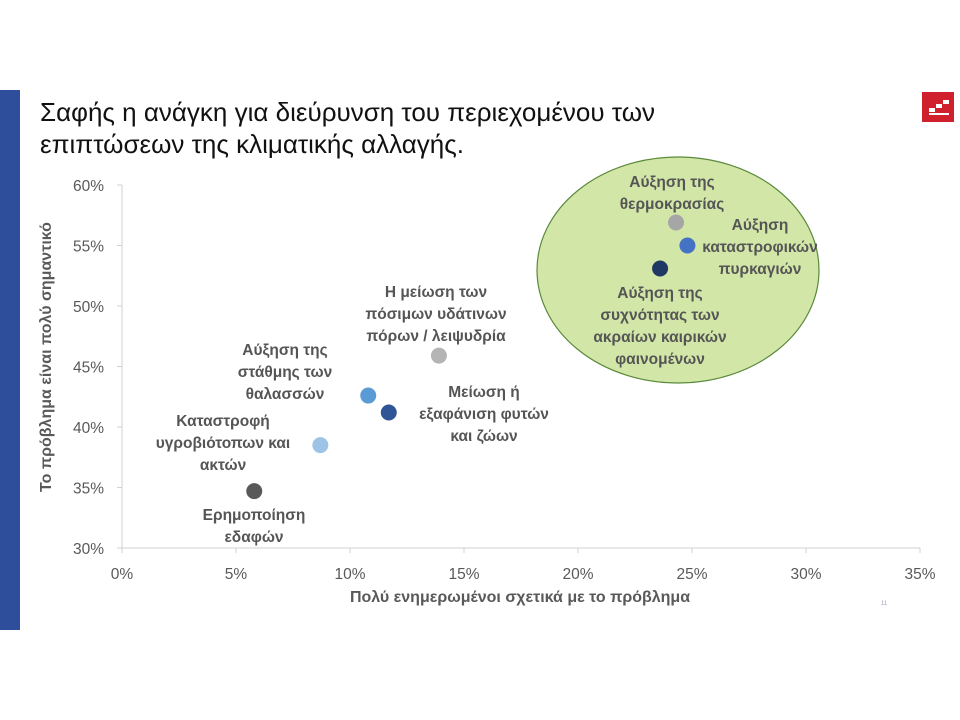  Describe the element at coordinates (678, 270) in the screenshot. I see `highlight-ellipse` at that location.